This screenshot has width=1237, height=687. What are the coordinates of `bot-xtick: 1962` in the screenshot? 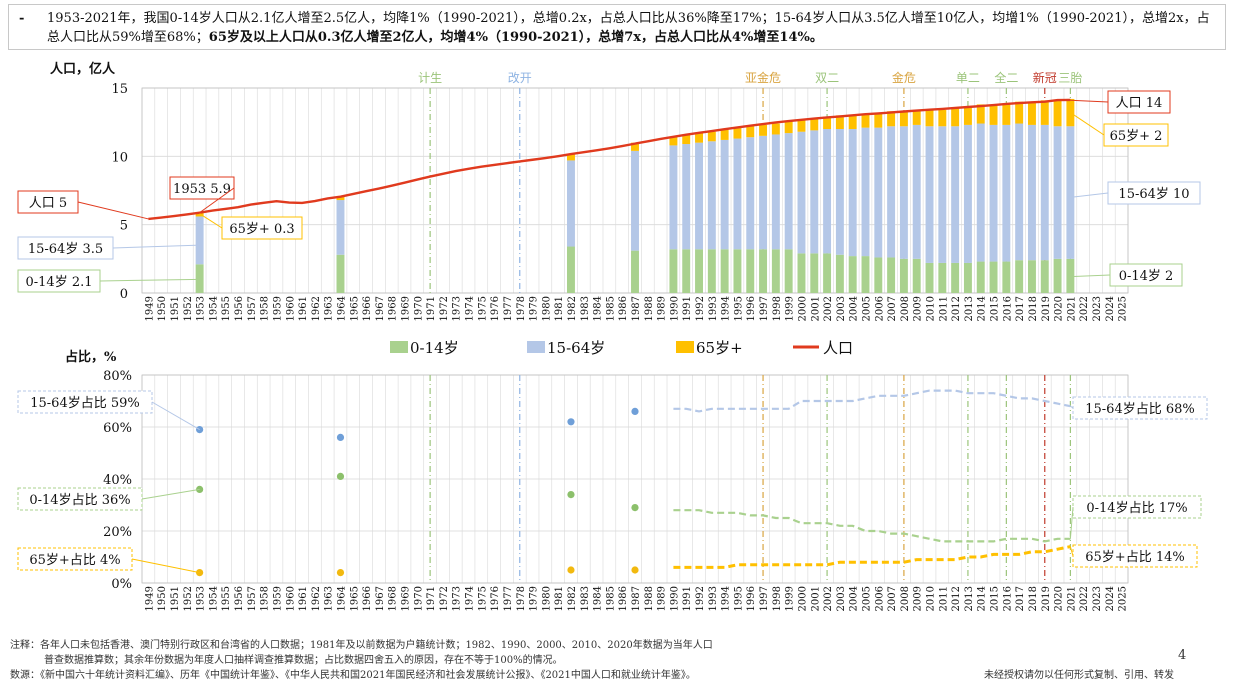 It's located at (316, 598).